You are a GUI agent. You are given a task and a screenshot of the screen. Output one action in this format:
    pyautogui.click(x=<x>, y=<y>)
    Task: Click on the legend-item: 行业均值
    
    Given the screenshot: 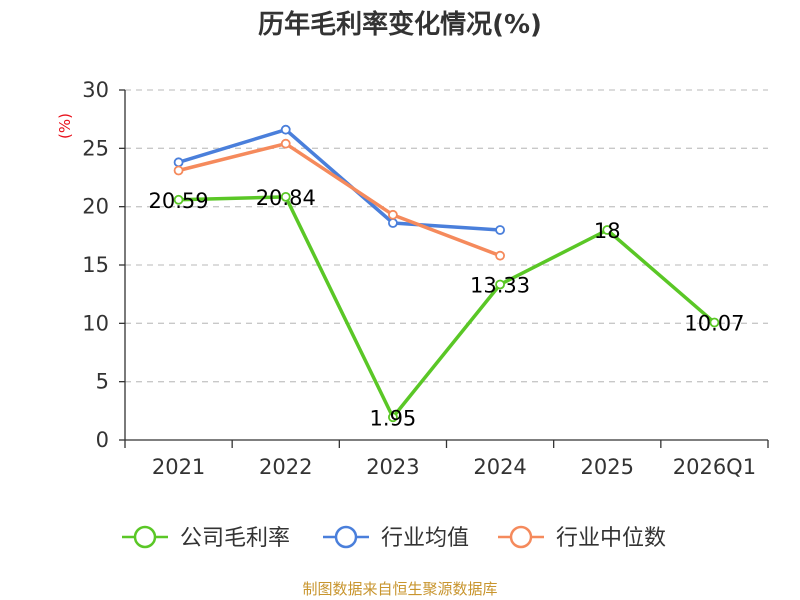 What is the action you would take?
    pyautogui.click(x=396, y=538)
    